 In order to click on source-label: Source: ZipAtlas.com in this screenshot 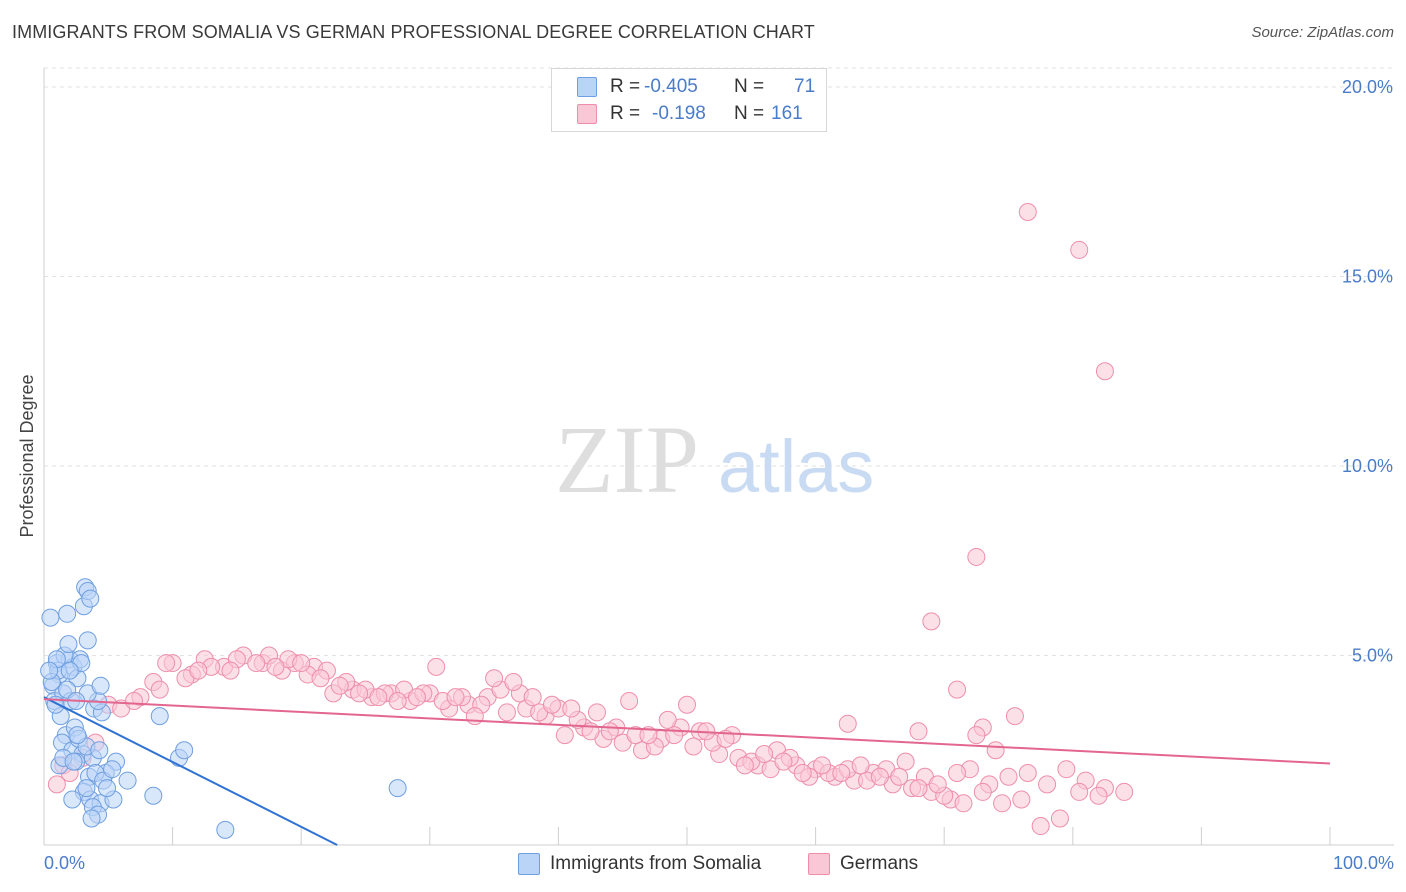, I will do `click(1322, 32)`.